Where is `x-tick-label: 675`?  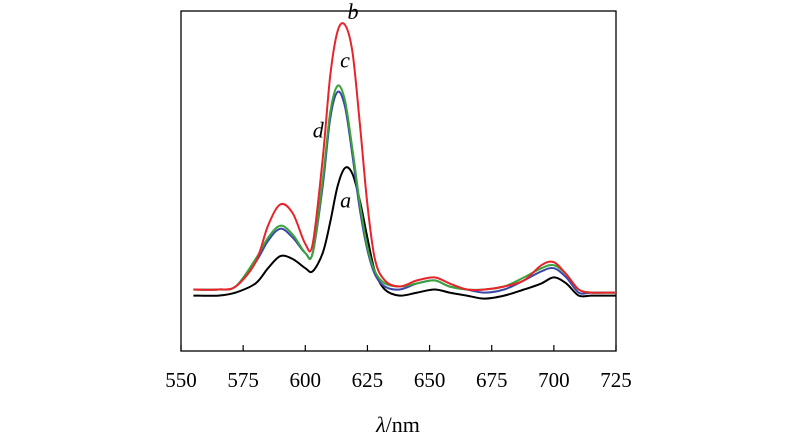
x-tick-label: 675 is located at coordinates (492, 380).